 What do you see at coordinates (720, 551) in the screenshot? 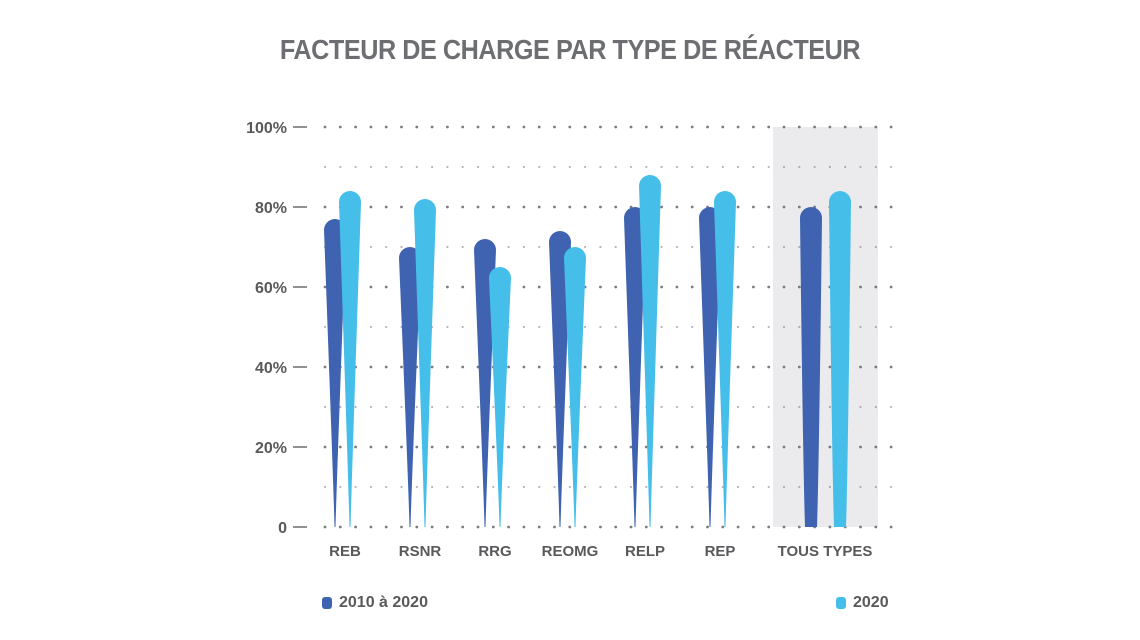
I see `x-tick-label-rep: REP` at bounding box center [720, 551].